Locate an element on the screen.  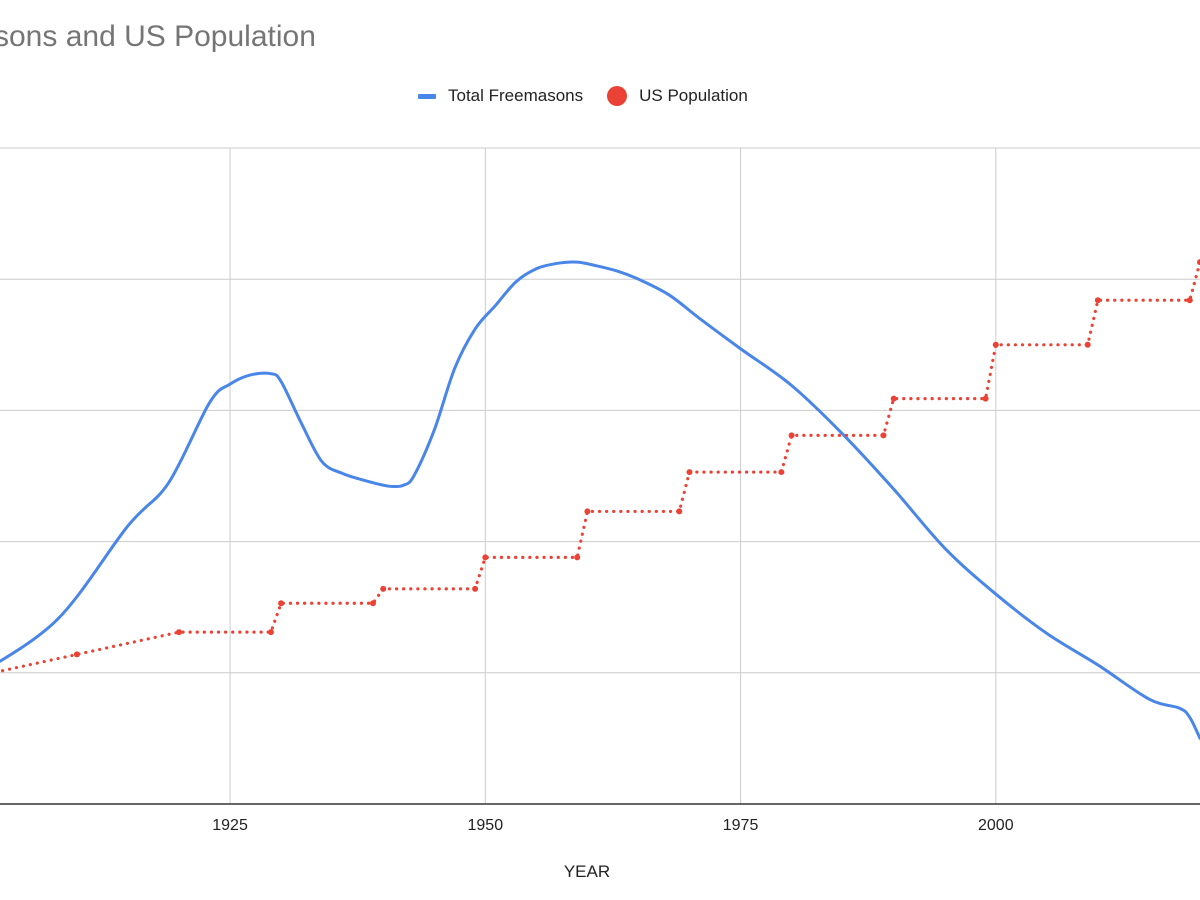
x-tick-label: 2000 is located at coordinates (996, 825).